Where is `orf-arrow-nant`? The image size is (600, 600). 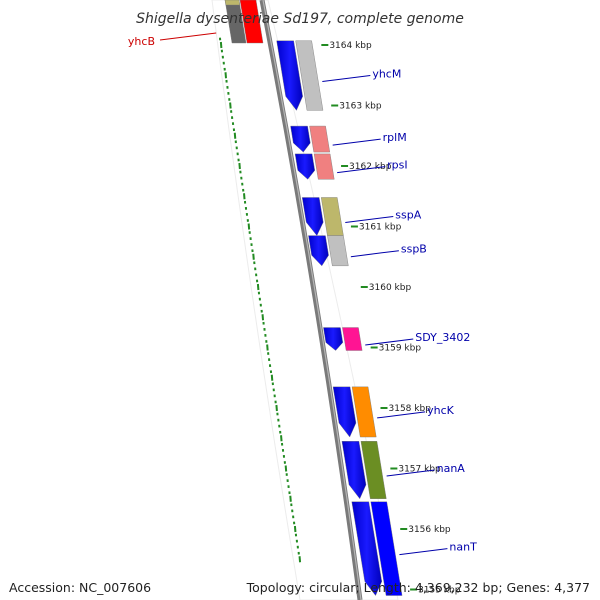
orf-arrow-nant is located at coordinates (366, 548).